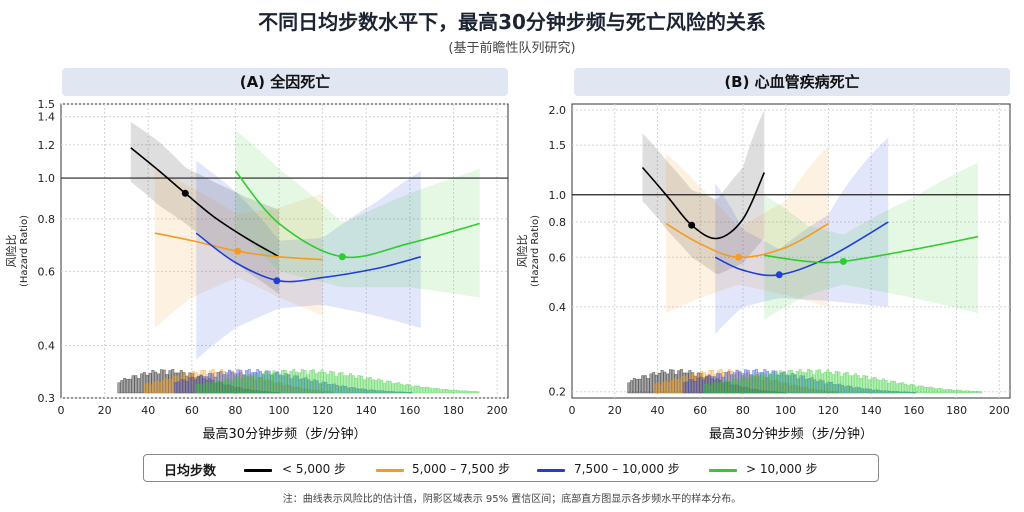 The width and height of the screenshot is (1024, 512). Describe the element at coordinates (47, 145) in the screenshot. I see `panel-a-y-tick-label: 1.2` at that location.